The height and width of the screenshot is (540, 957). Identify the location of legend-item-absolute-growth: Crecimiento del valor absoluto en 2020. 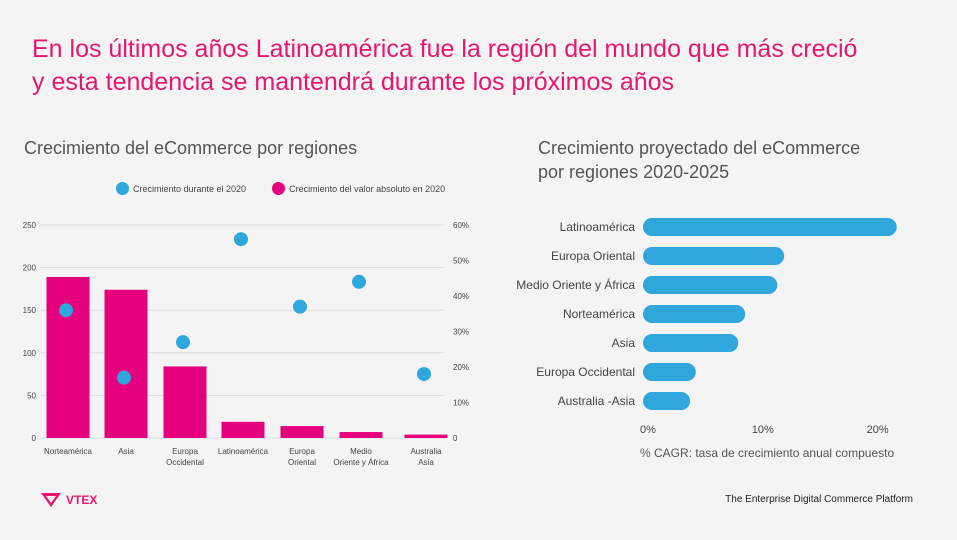
(358, 188).